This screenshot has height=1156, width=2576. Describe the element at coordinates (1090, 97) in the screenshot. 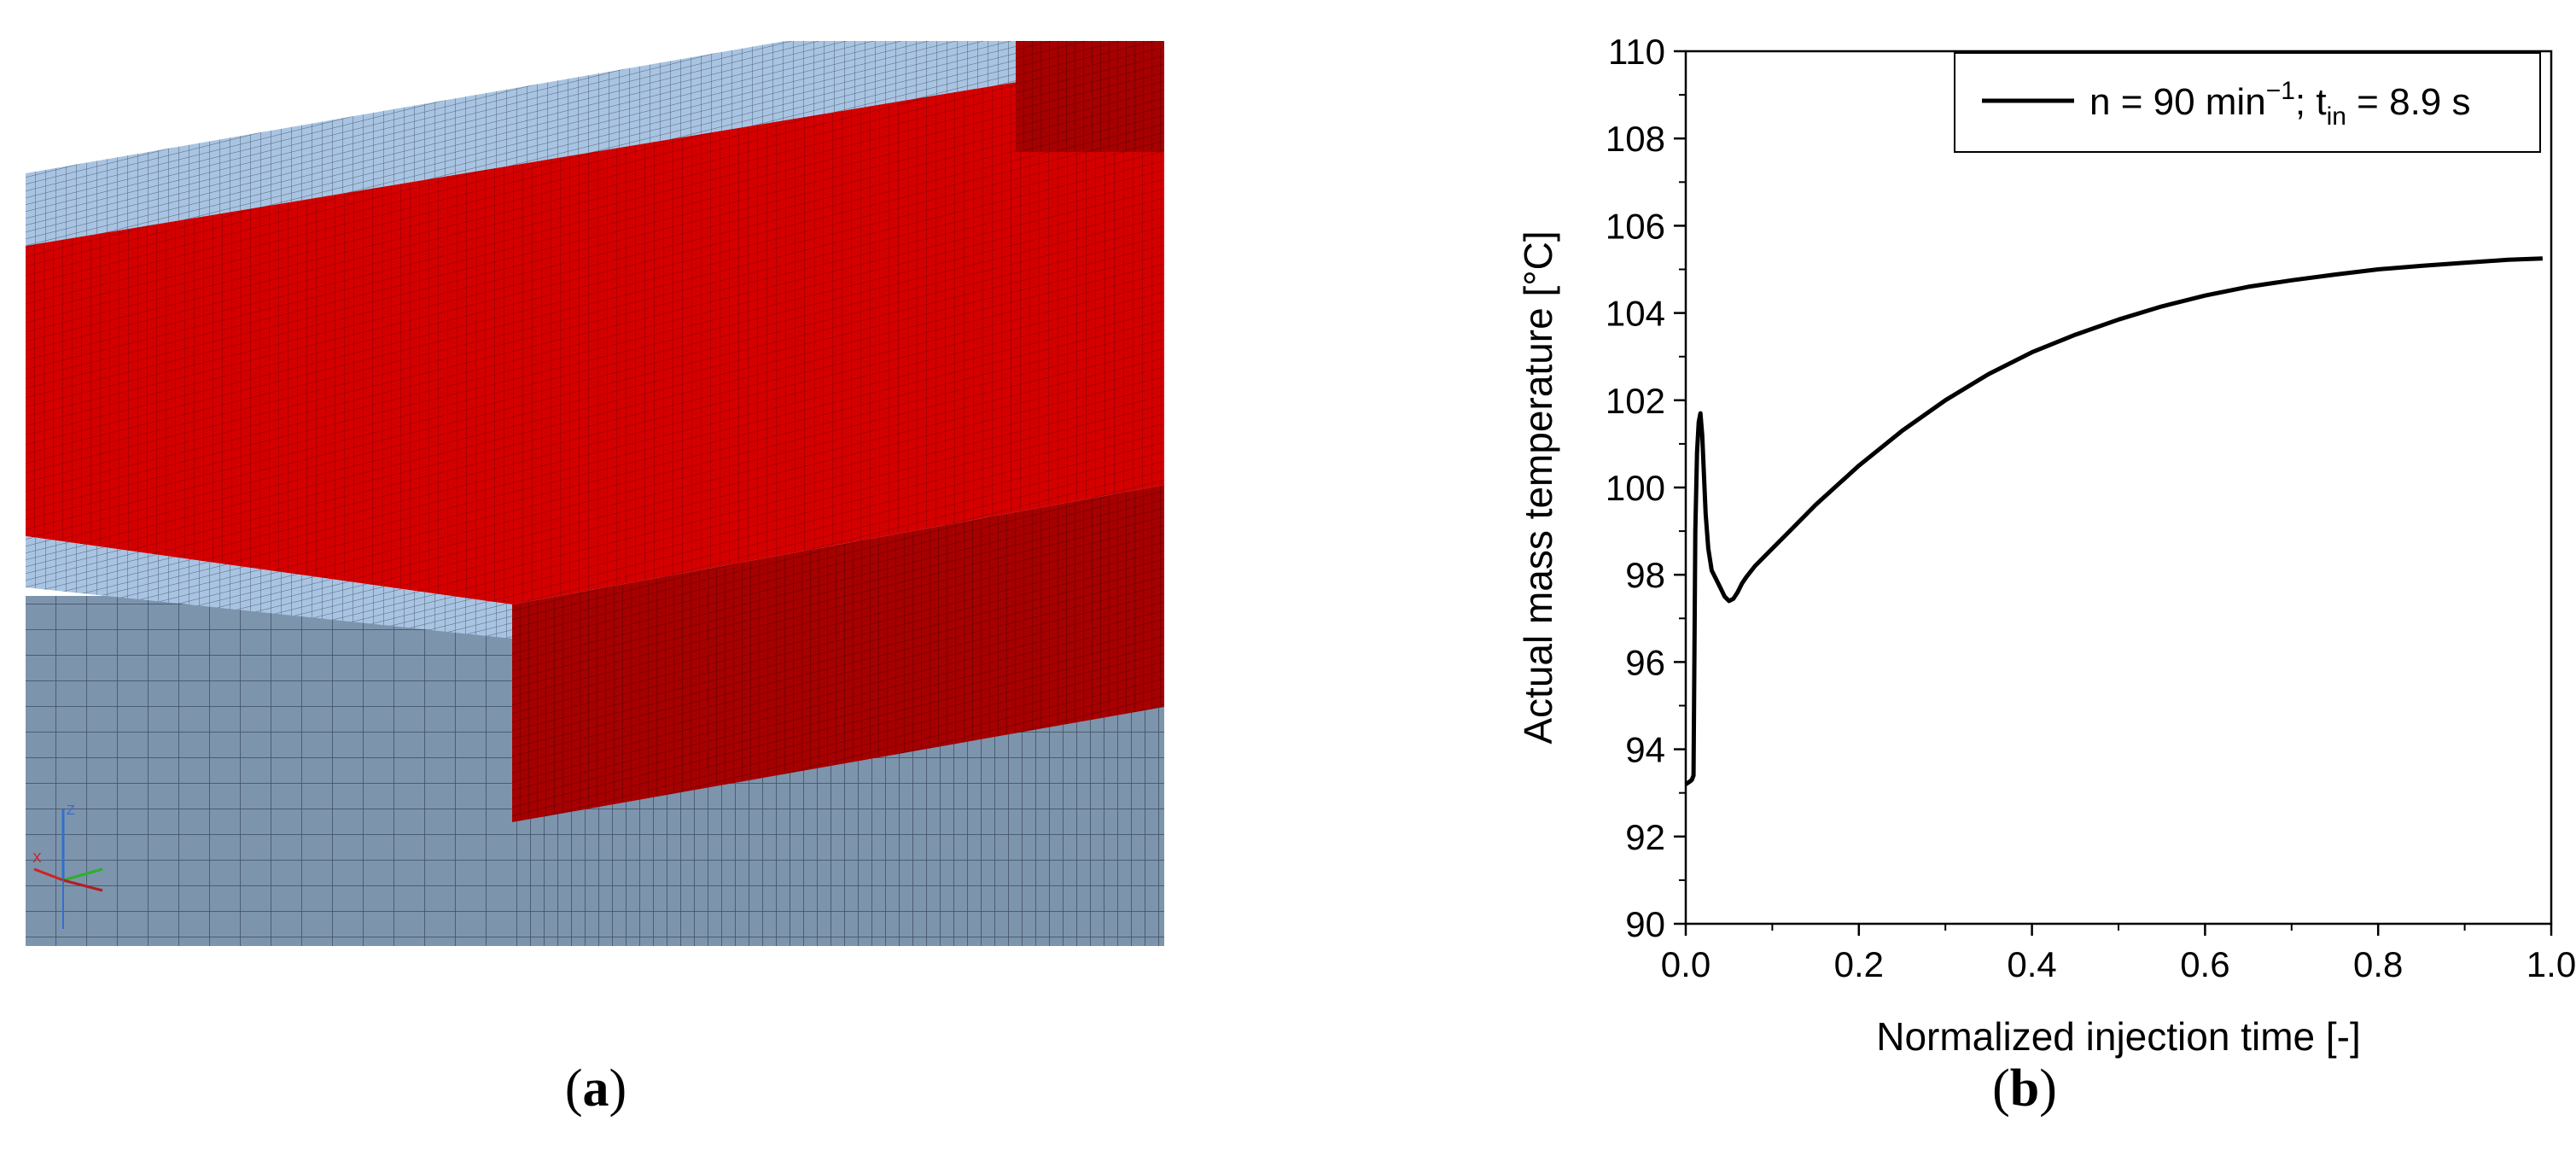

I see `mesh-cylinder` at that location.